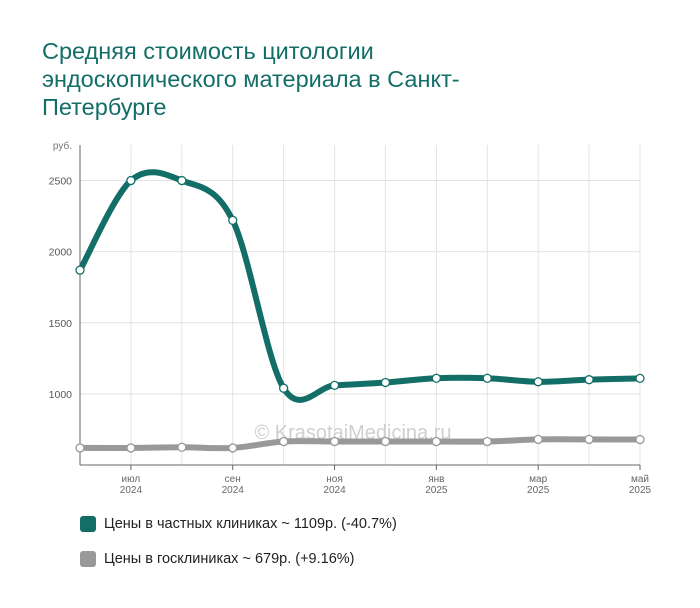  Describe the element at coordinates (436, 479) in the screenshot. I see `x-tick-label-month: янв` at that location.